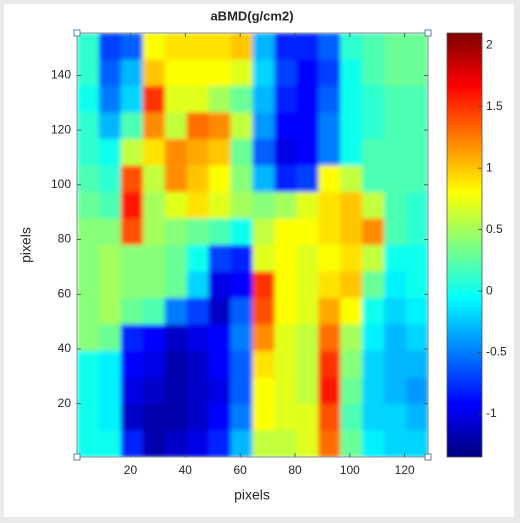 The height and width of the screenshot is (523, 520). I want to click on x-tick-label: 100, so click(350, 470).